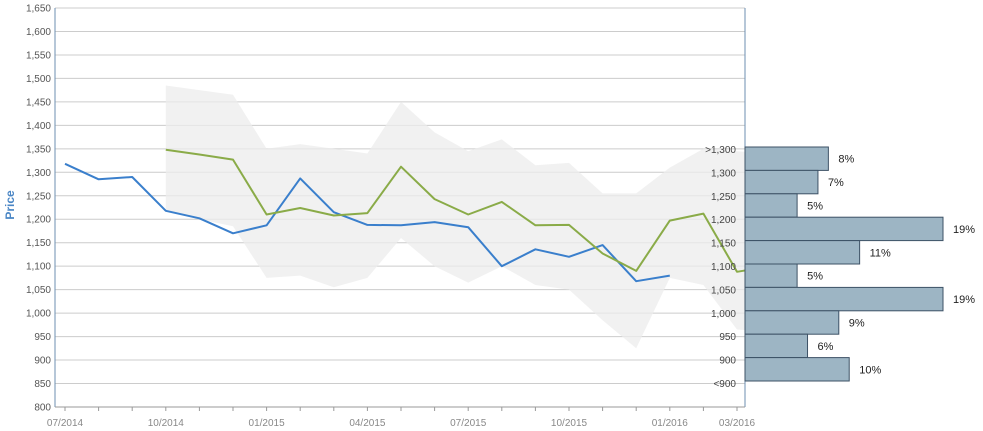 Image resolution: width=983 pixels, height=431 pixels. Describe the element at coordinates (38, 32) in the screenshot. I see `y-tick-label: 1,600` at that location.